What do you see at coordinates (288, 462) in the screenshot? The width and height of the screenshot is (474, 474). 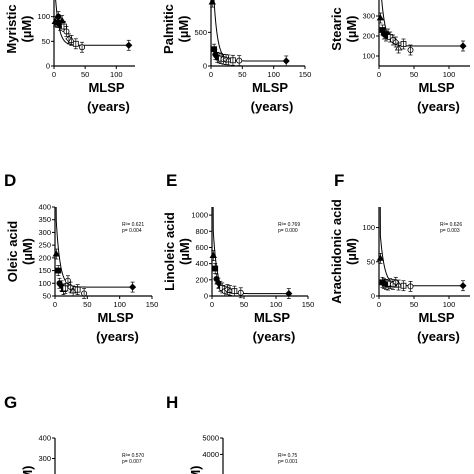 I see `p-value-label: p= 0.001` at bounding box center [288, 462].